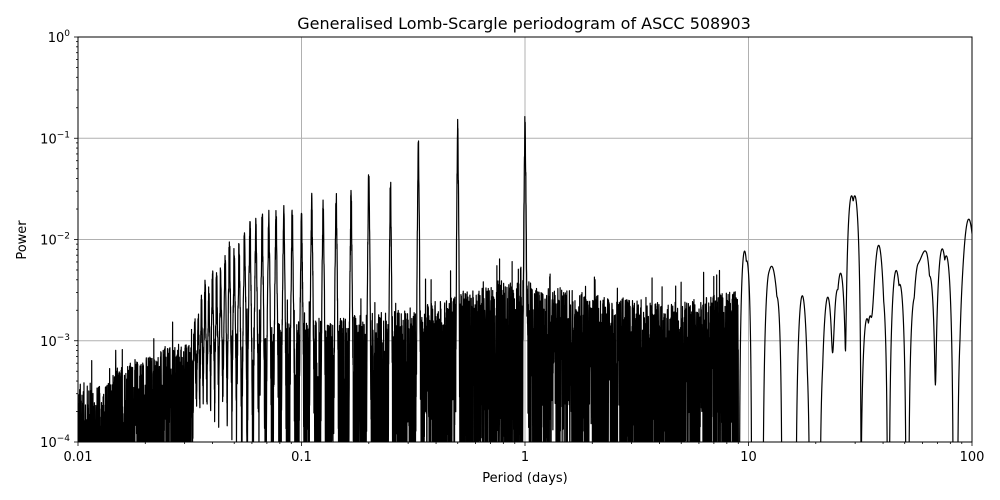  What do you see at coordinates (78, 457) in the screenshot?
I see `x-tick-label: 0.01` at bounding box center [78, 457].